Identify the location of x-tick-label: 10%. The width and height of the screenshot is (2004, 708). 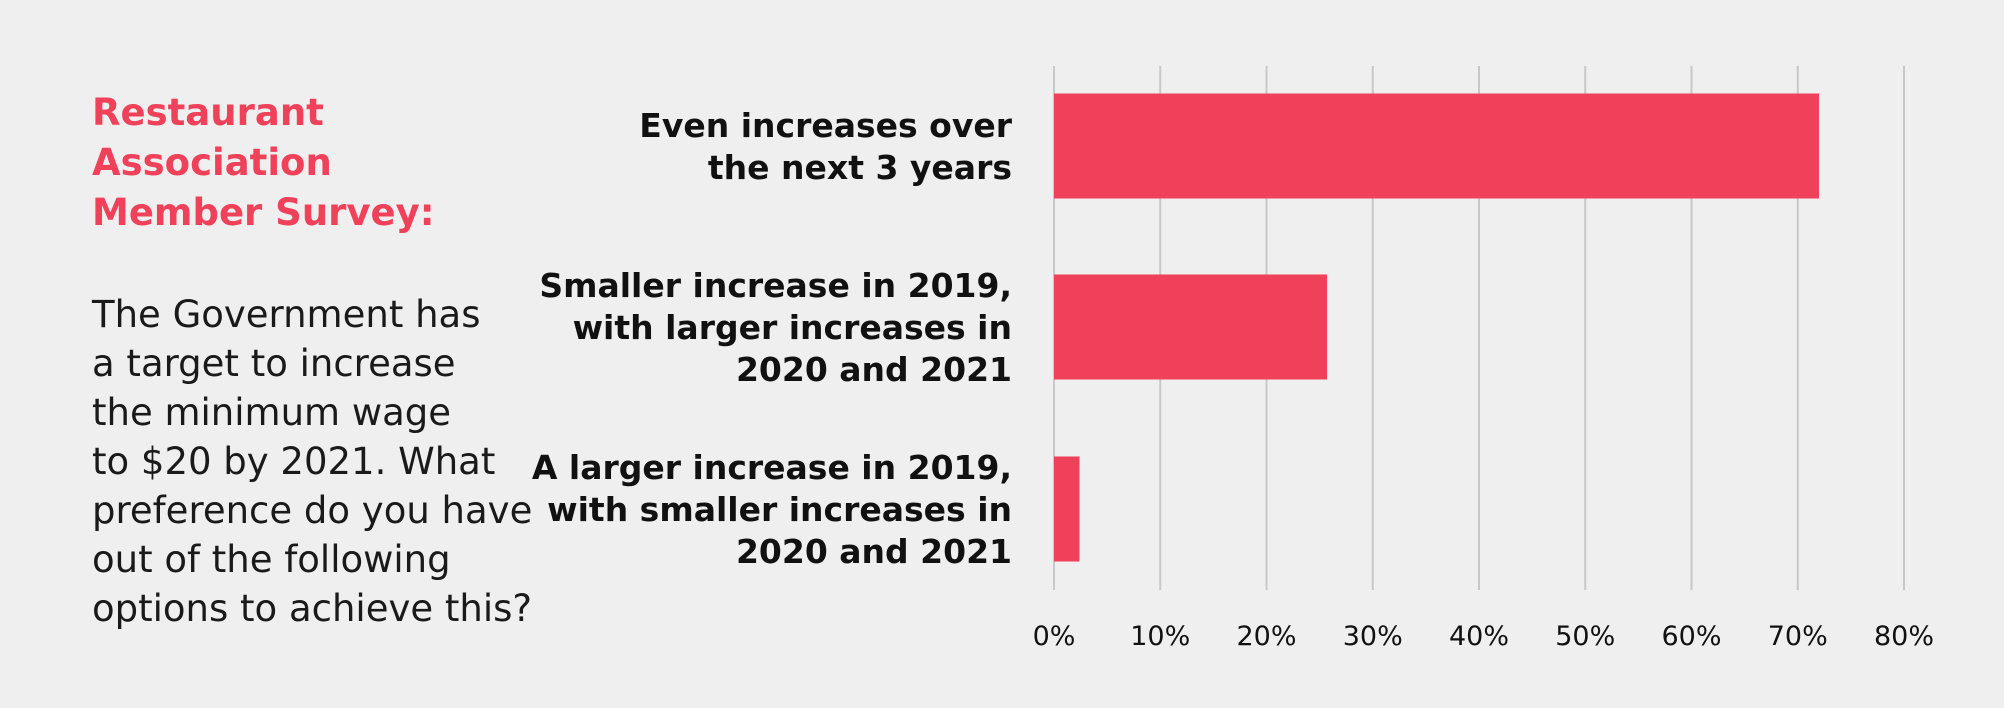
(1160, 636).